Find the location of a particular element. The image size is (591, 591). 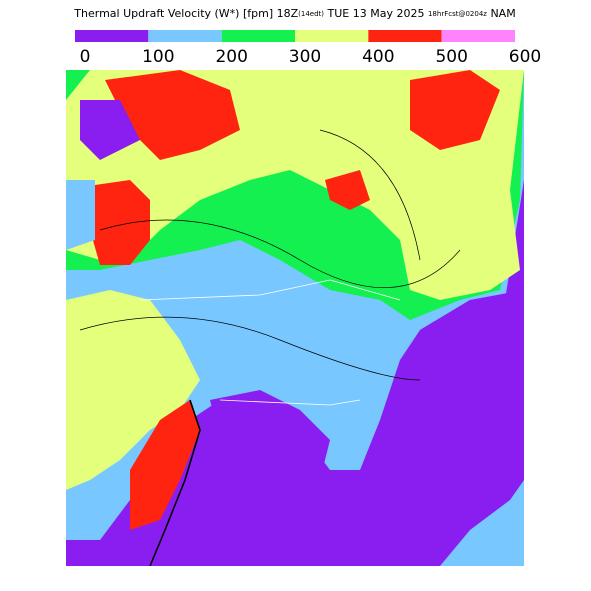

legend-tick-label: 0 is located at coordinates (85, 57).